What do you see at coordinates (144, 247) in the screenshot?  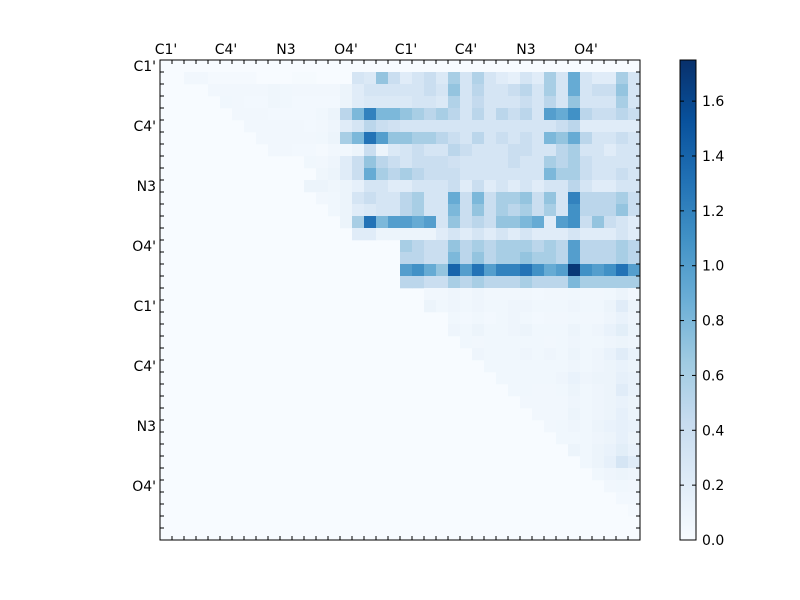 I see `y-tick-label: O4'` at bounding box center [144, 247].